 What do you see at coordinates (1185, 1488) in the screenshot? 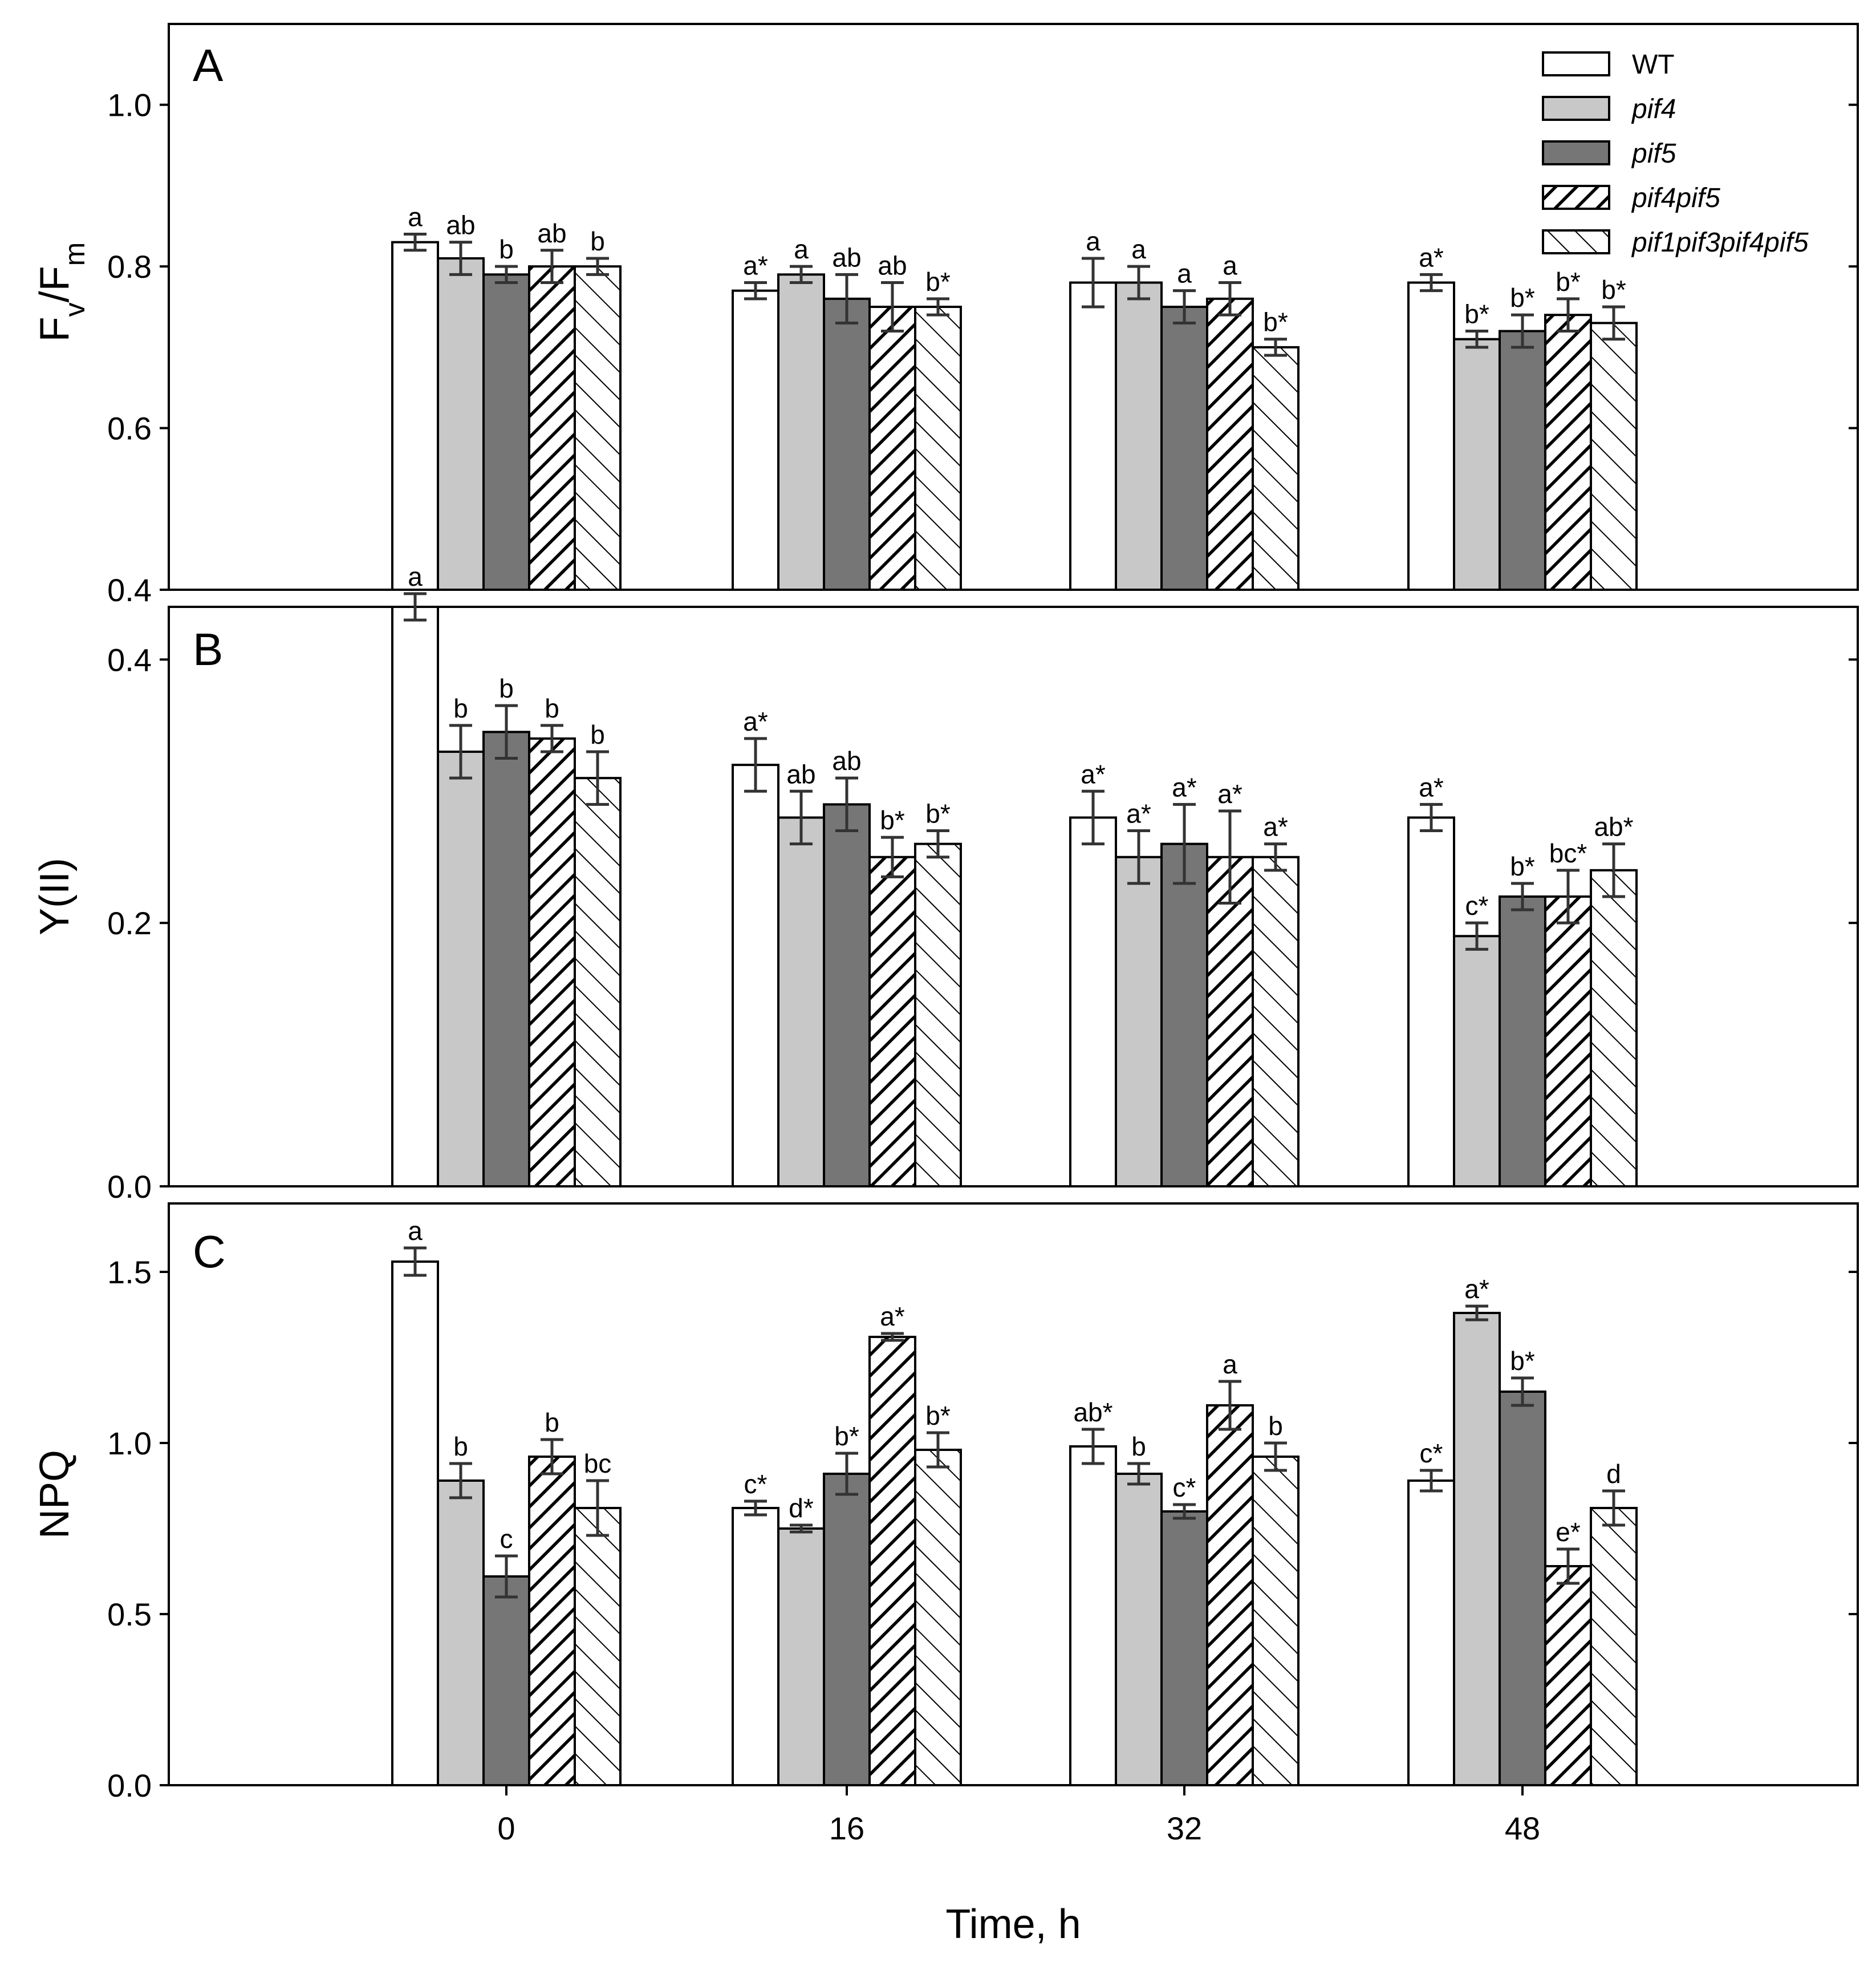
I see `panel-c-sig-letter-pif5: c*` at bounding box center [1185, 1488].